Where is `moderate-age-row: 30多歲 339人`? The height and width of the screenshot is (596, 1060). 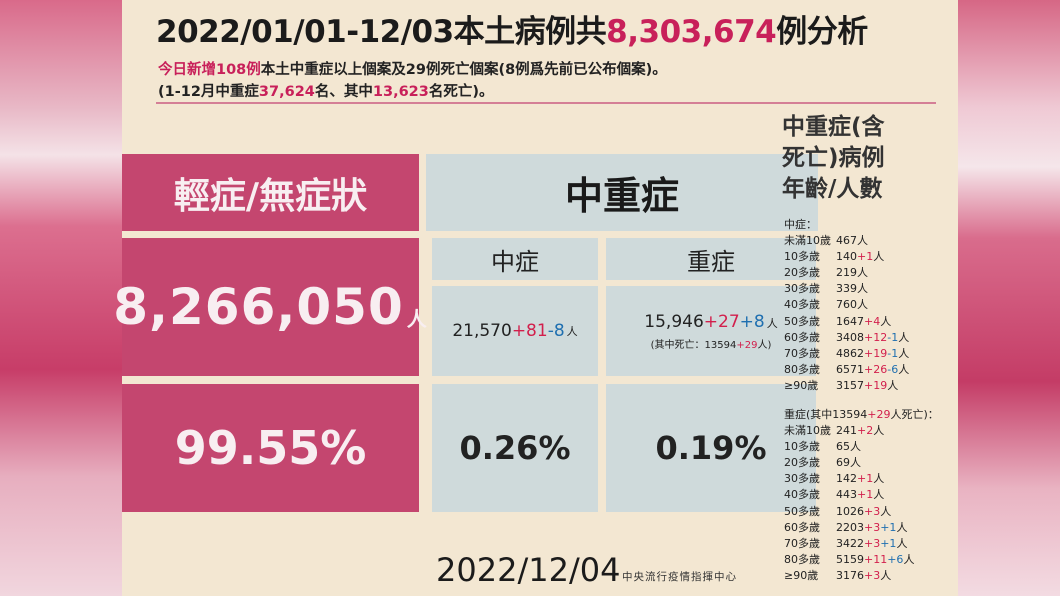
moderate-age-row: 30多歲 339人 is located at coordinates (846, 289).